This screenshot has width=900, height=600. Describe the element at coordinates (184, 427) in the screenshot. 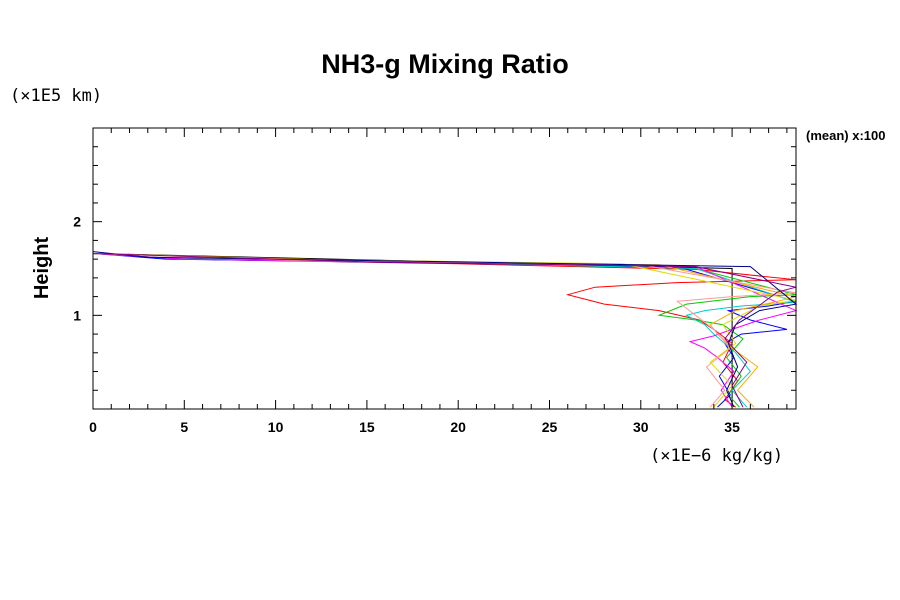

I see `x-tick-label: 5` at that location.